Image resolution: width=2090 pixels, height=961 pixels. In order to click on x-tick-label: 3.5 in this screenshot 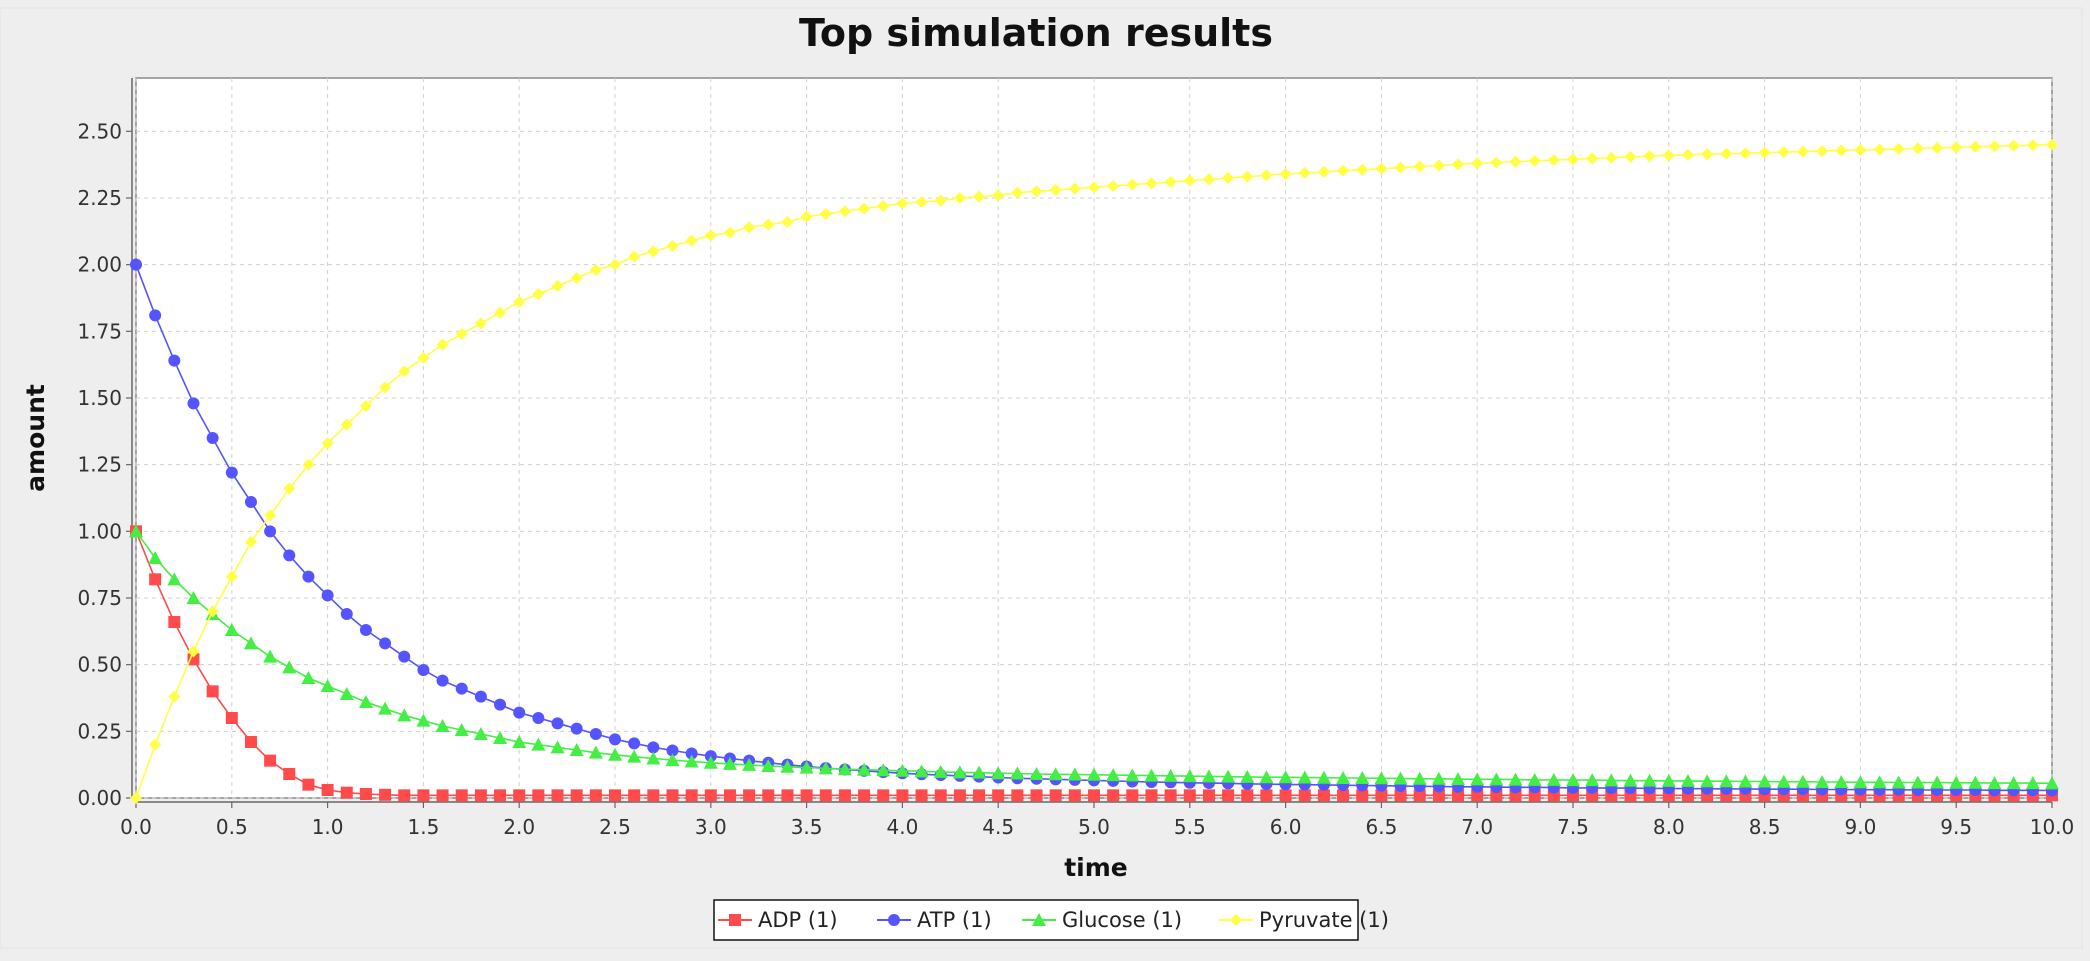, I will do `click(807, 827)`.